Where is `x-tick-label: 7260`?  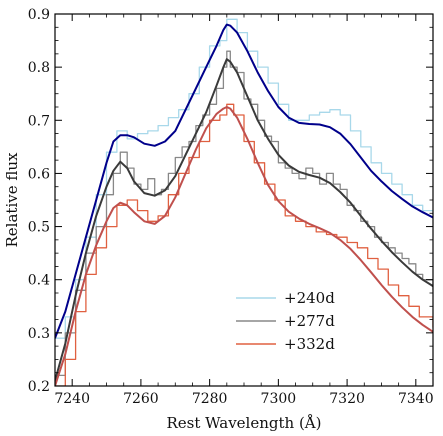
x-tick-label: 7260 is located at coordinates (141, 399).